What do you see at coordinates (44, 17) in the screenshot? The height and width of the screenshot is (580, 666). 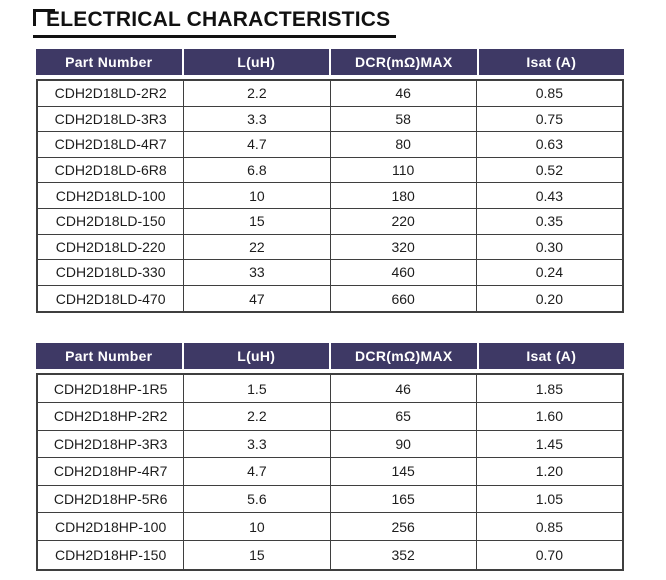 I see `title-corner-bracket-icon` at bounding box center [44, 17].